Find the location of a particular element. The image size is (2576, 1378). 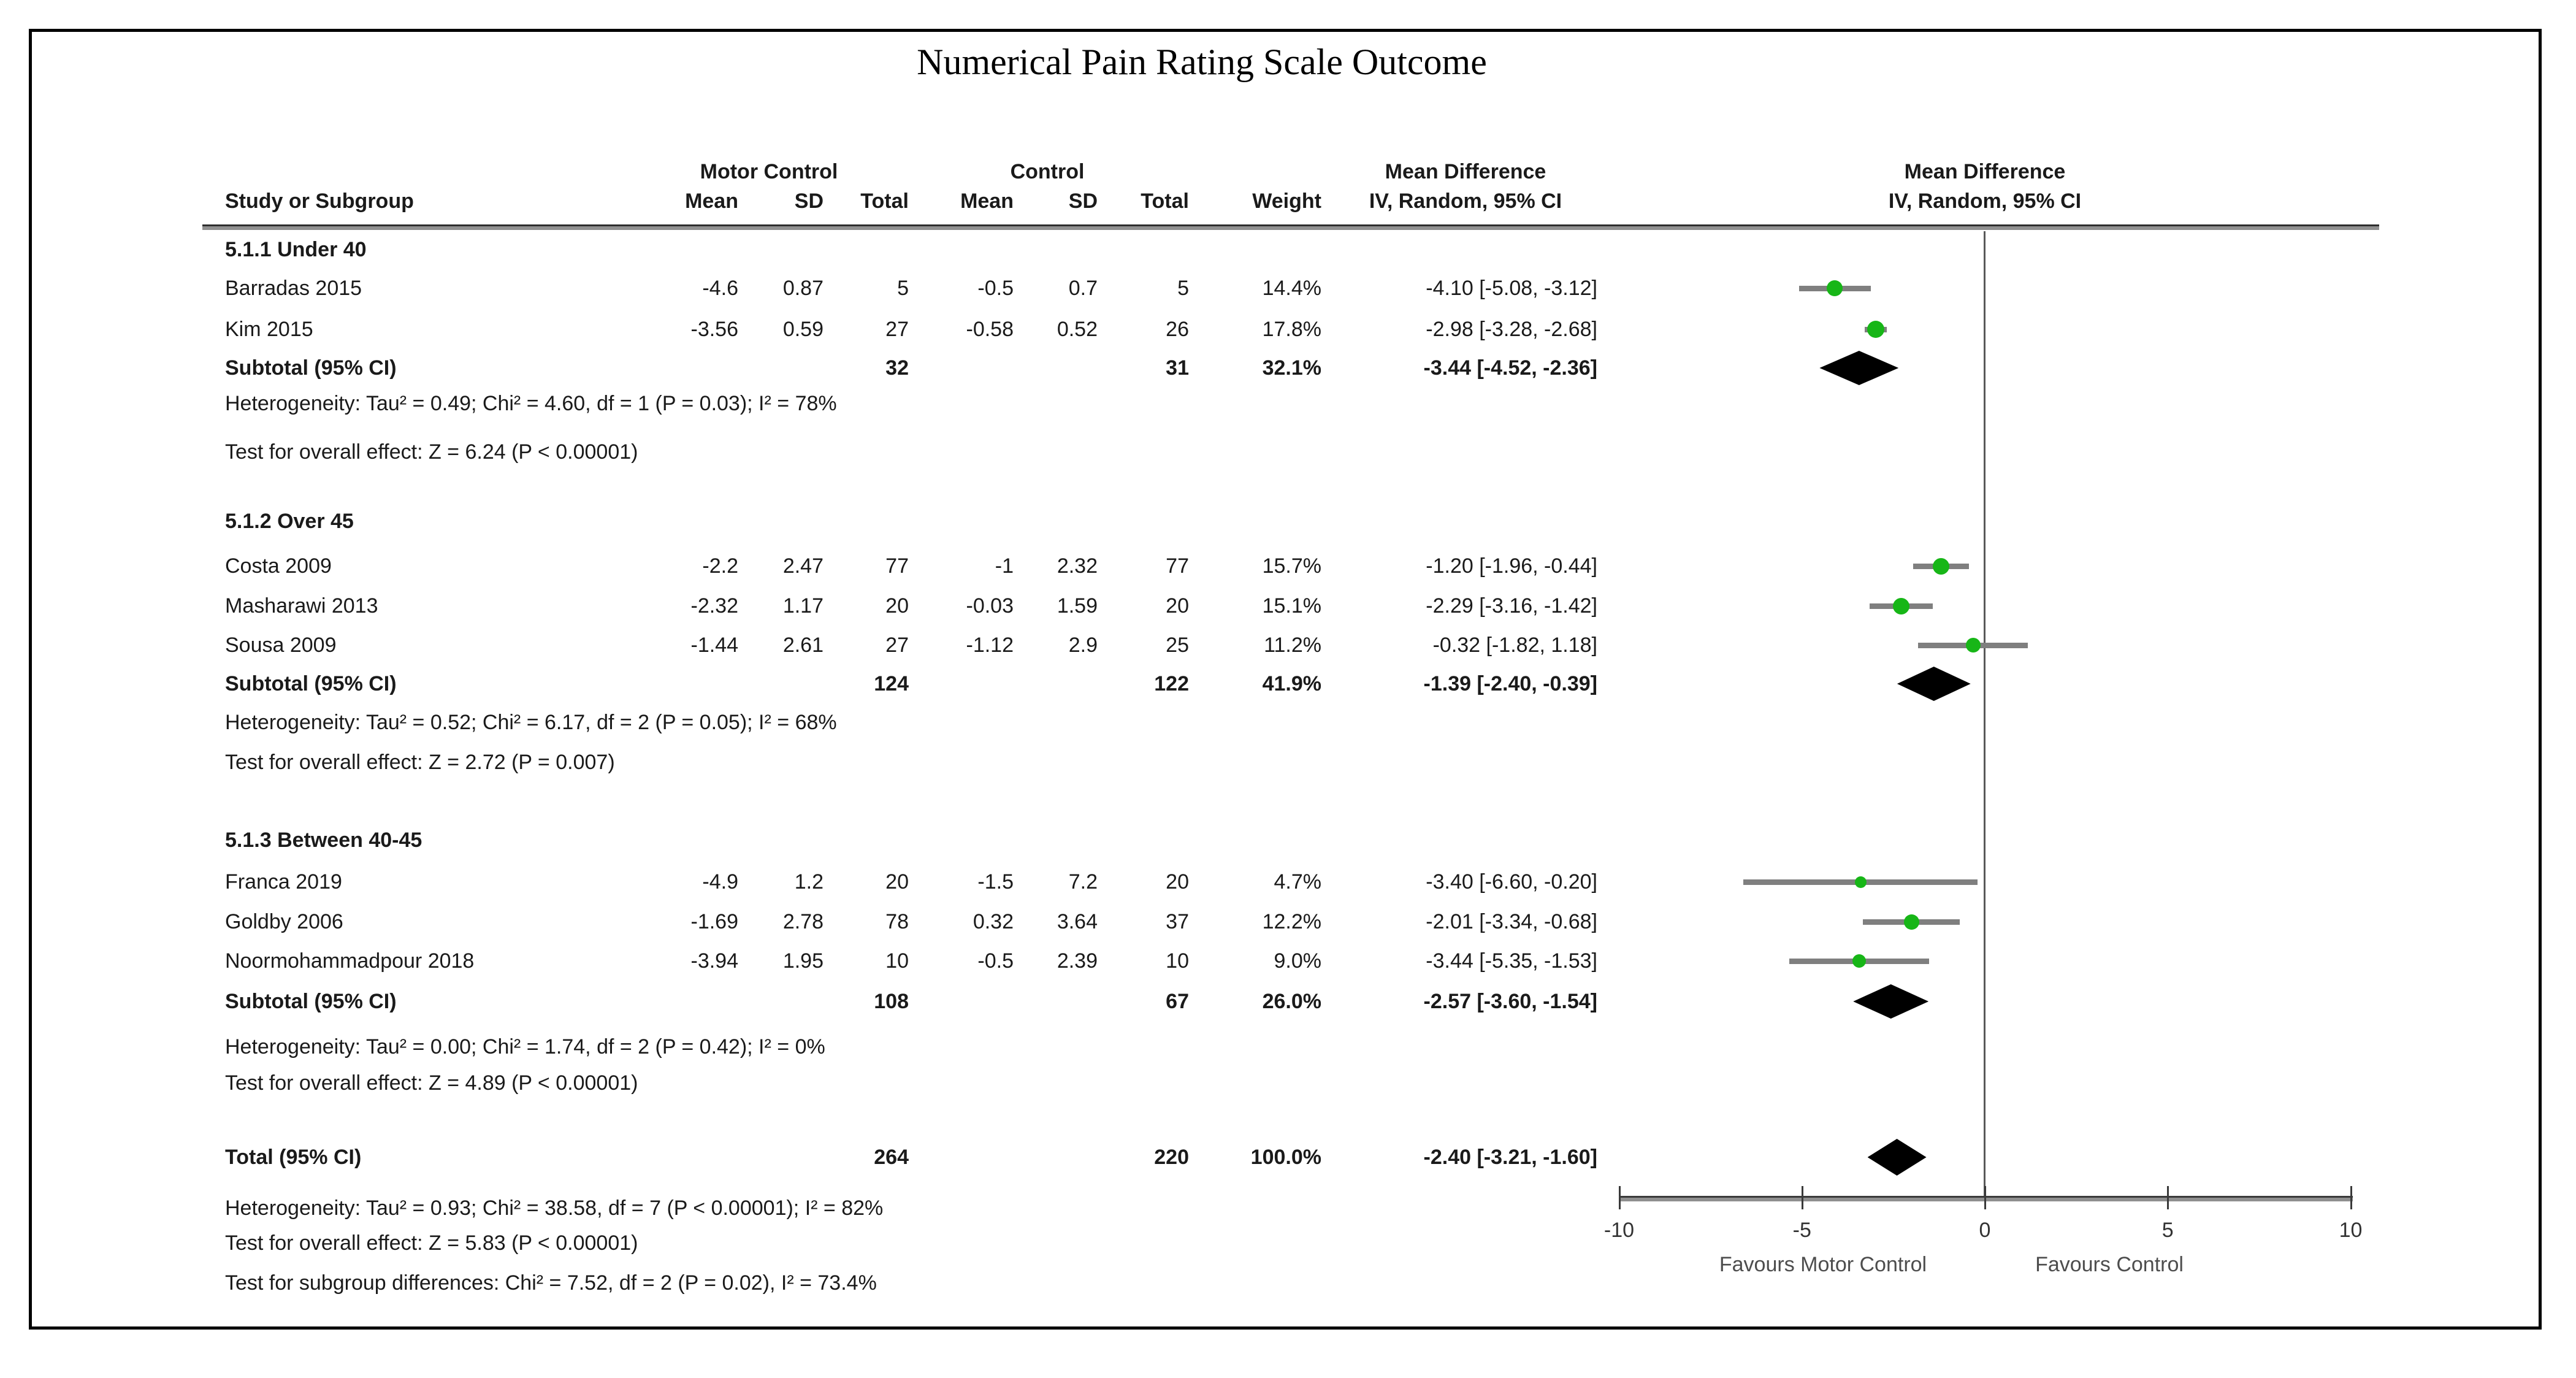

cell-c-total: 10 is located at coordinates (1177, 961).